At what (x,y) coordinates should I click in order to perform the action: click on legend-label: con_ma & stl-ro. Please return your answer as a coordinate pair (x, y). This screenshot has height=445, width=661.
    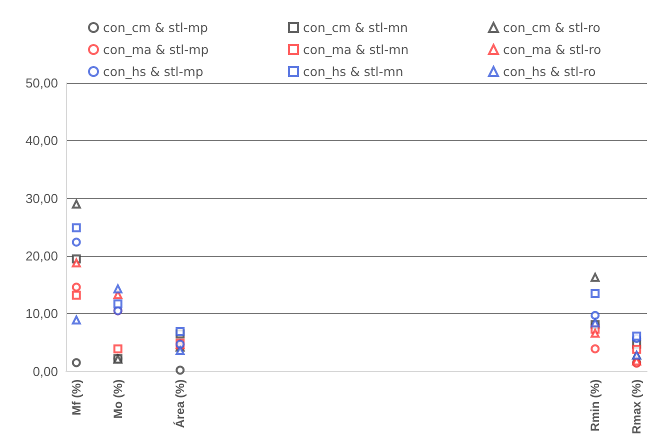
    Looking at the image, I should click on (552, 49).